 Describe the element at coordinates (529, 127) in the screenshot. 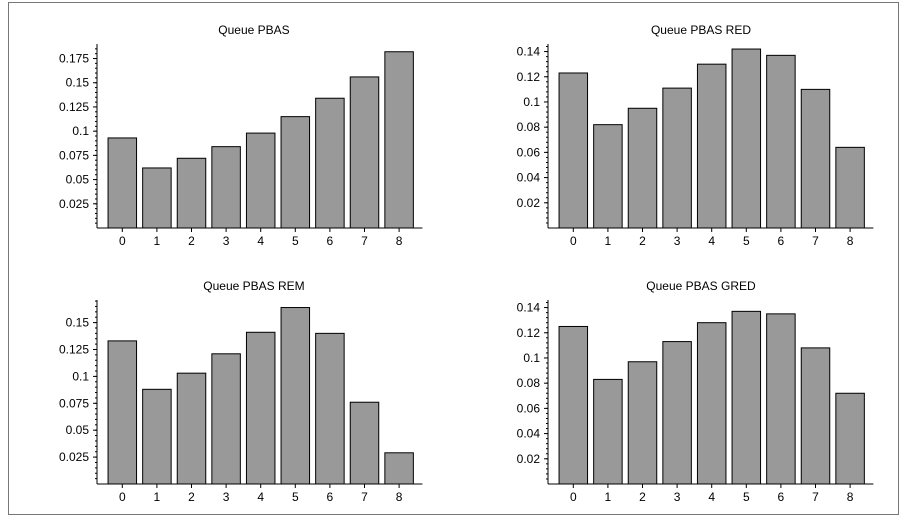

I see `y-tick-label: 0.08` at that location.